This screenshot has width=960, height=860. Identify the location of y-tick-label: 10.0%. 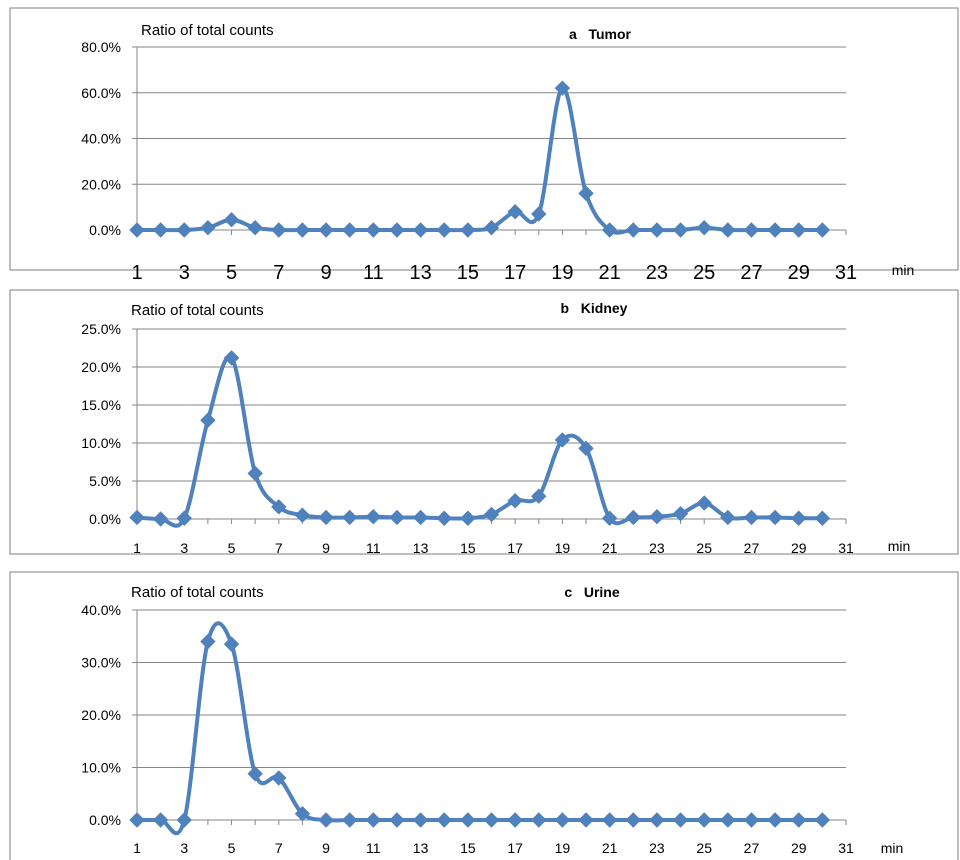
(101, 443).